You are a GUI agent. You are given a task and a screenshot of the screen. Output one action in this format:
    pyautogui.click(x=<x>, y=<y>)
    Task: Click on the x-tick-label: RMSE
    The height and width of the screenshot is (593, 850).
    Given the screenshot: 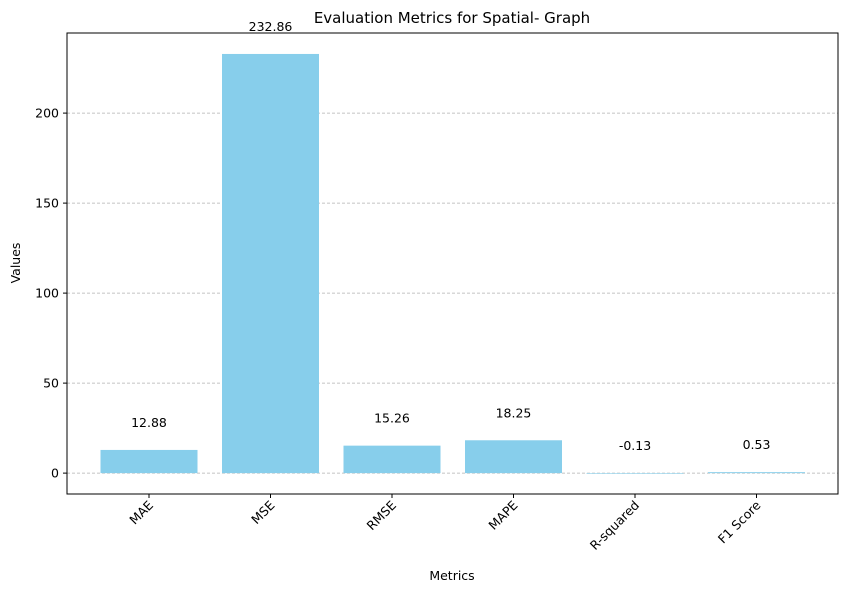 What is the action you would take?
    pyautogui.click(x=382, y=515)
    